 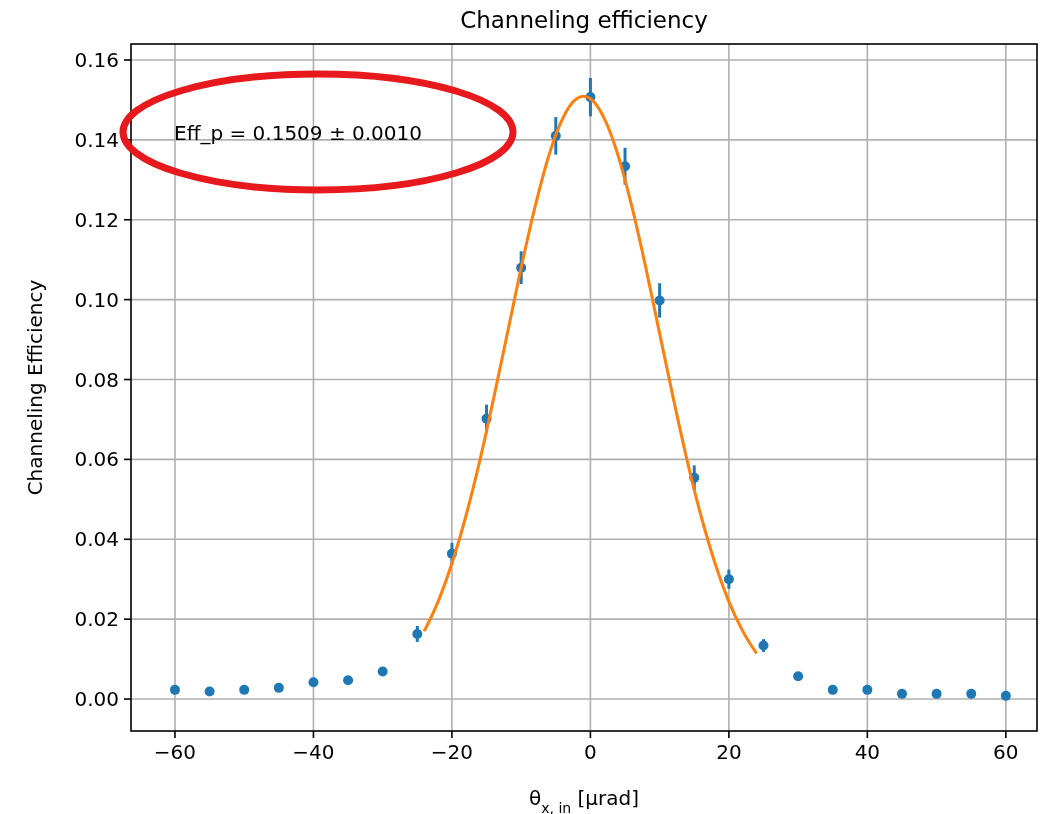 I want to click on y-tick-label: 0.06, so click(x=96, y=459).